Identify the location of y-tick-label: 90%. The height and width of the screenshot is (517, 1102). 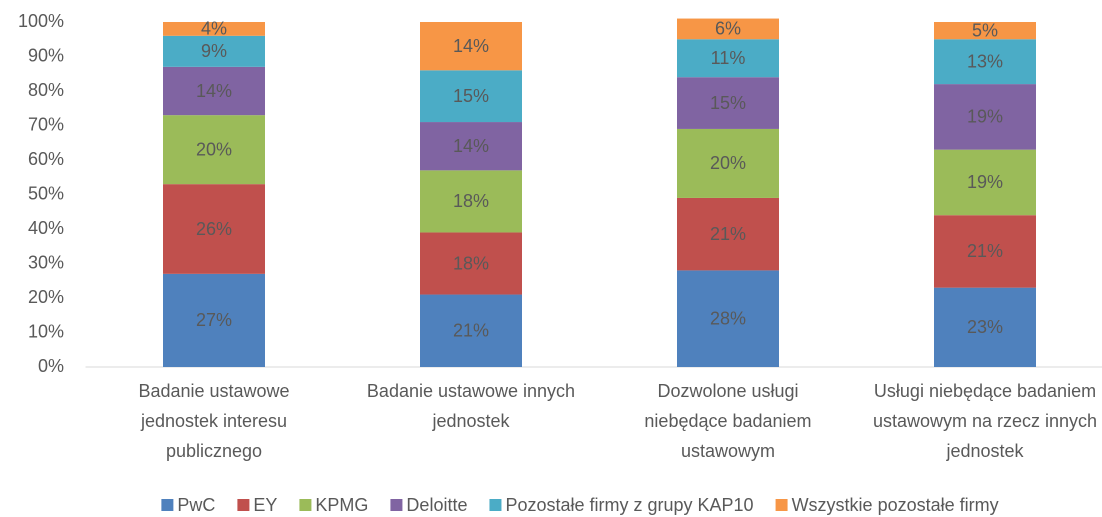
(46, 55).